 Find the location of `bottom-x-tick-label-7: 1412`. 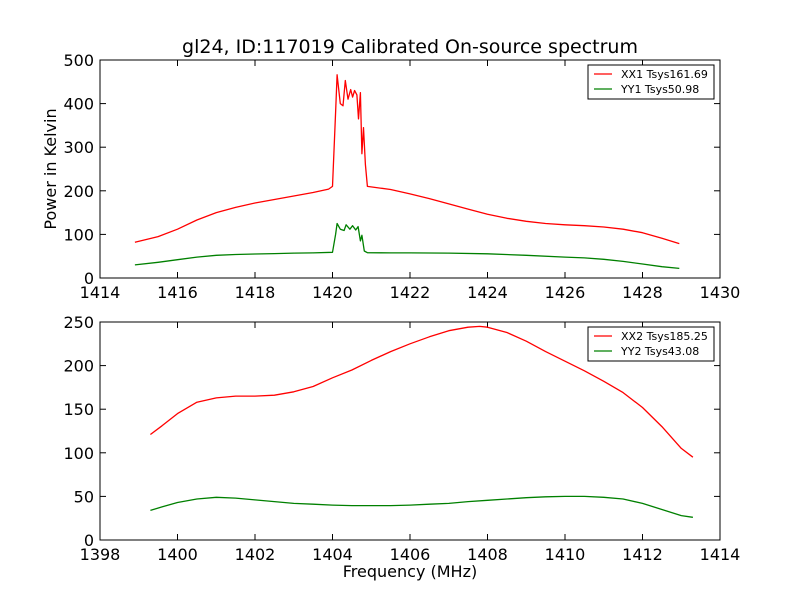

bottom-x-tick-label-7: 1412 is located at coordinates (642, 554).